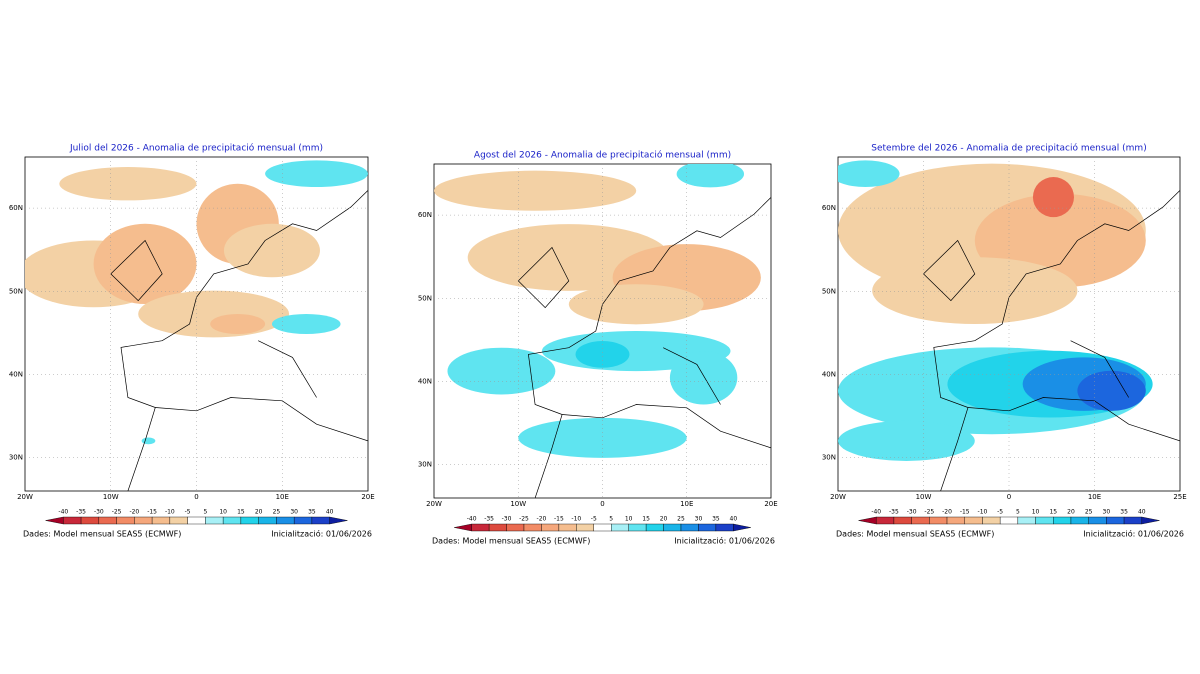 This screenshot has width=1200, height=674. What do you see at coordinates (1133, 534) in the screenshot?
I see `init-date: Inicialització: 01/06/2026` at bounding box center [1133, 534].